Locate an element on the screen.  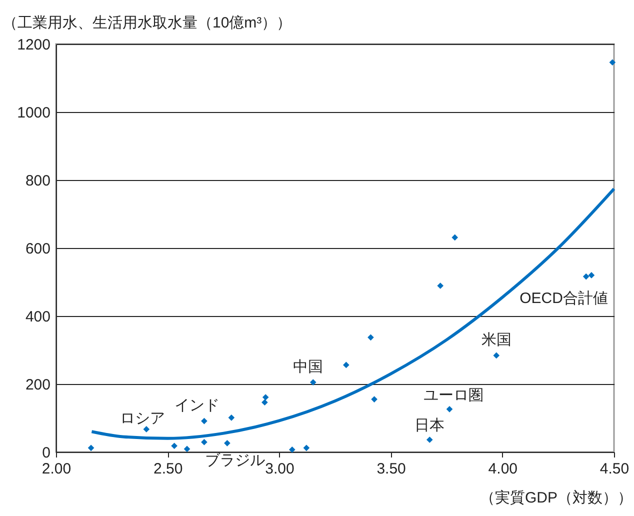
x-tick-label: 3.00 is located at coordinates (279, 469).